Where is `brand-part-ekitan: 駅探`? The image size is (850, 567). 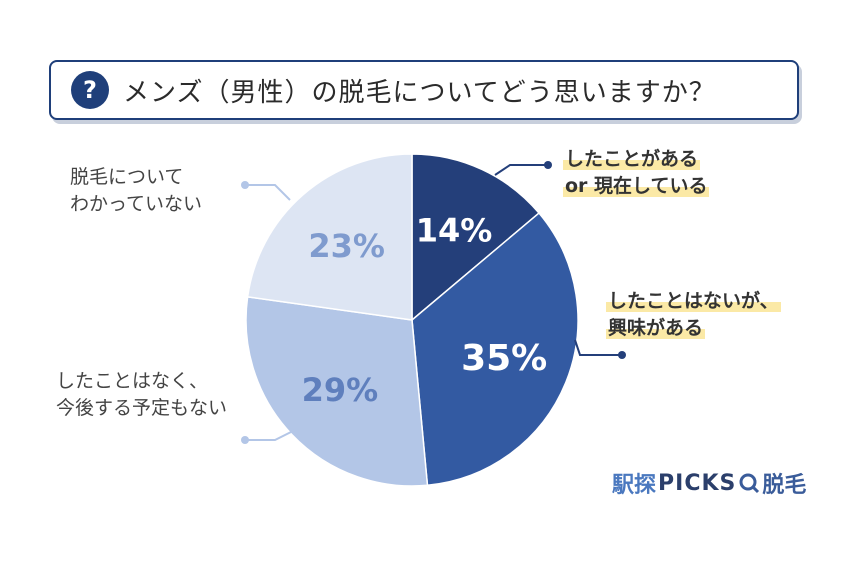 brand-part-ekitan: 駅探 is located at coordinates (634, 485).